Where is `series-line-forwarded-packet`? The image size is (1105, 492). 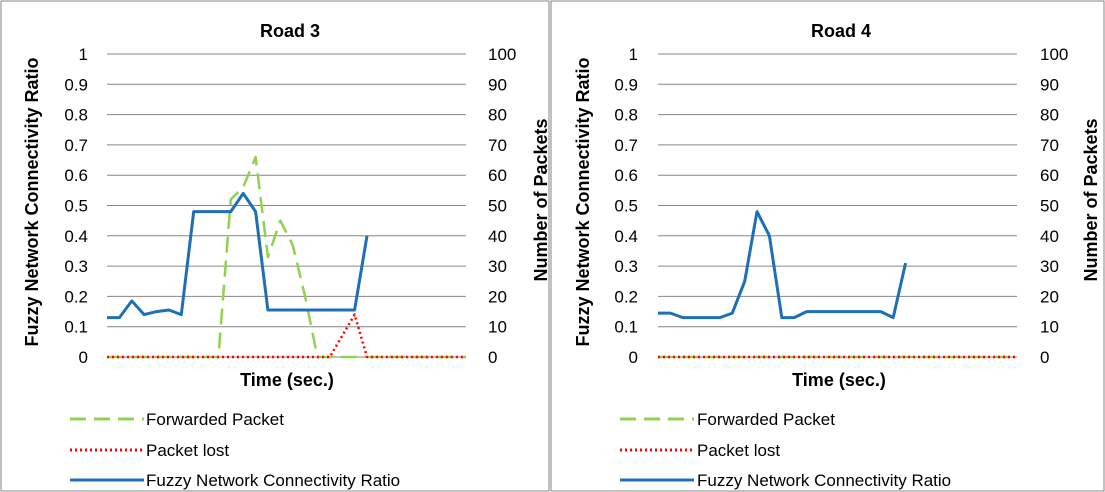 series-line-forwarded-packet is located at coordinates (286, 257).